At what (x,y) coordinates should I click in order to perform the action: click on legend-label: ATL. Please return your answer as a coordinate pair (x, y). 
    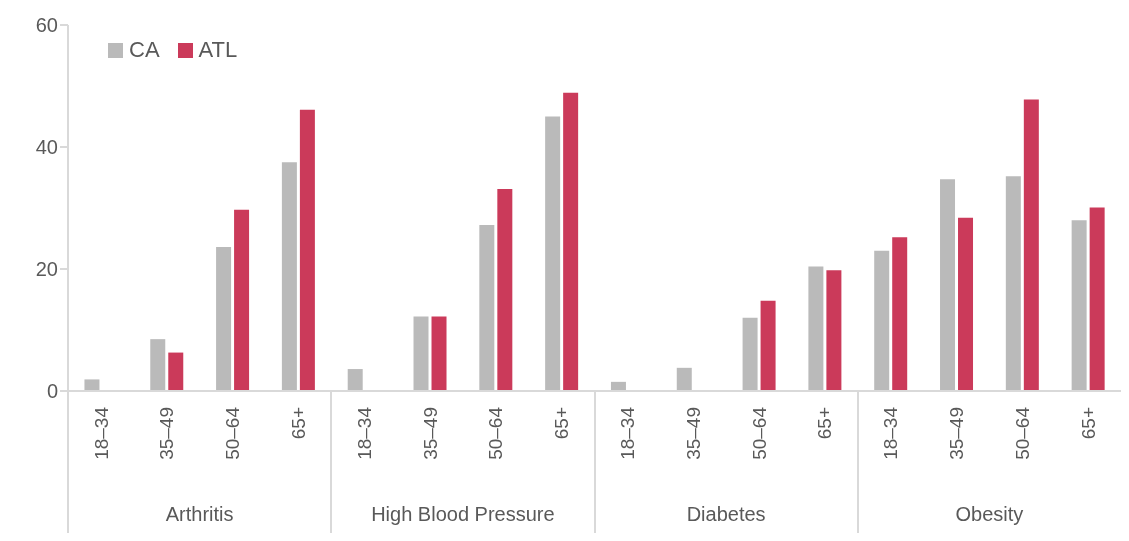
    Looking at the image, I should click on (218, 50).